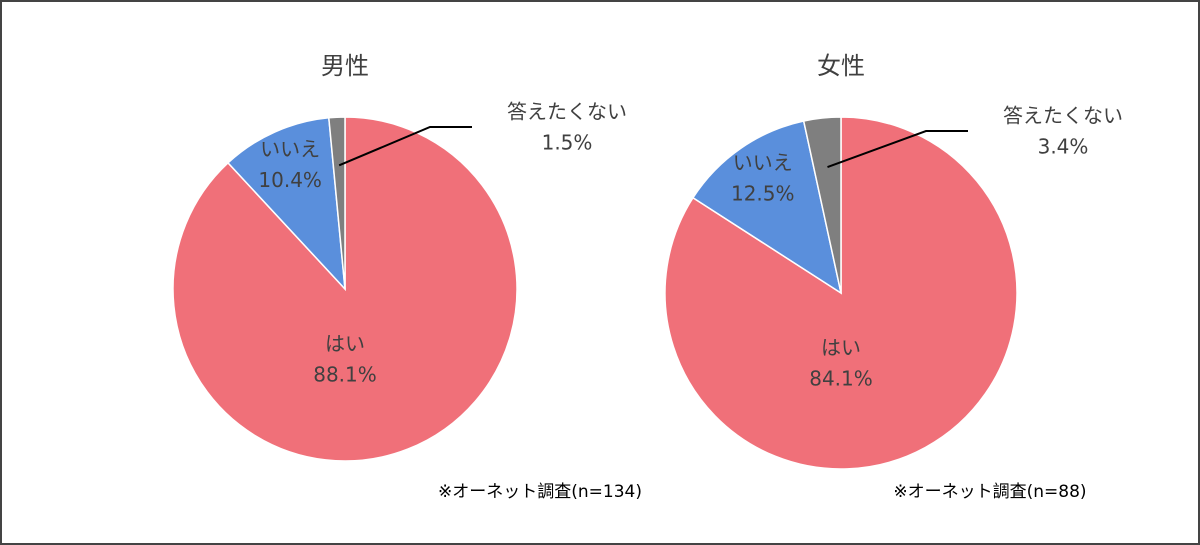  What do you see at coordinates (1063, 147) in the screenshot?
I see `value-label: 3.4%` at bounding box center [1063, 147].